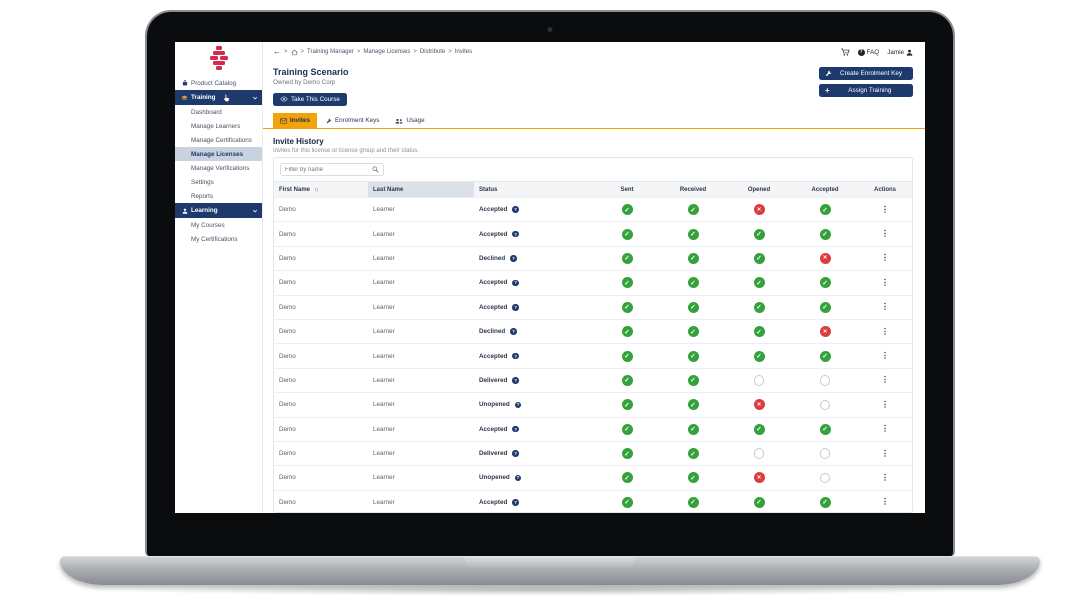 This screenshot has height=601, width=1080. What do you see at coordinates (868, 52) in the screenshot?
I see `faq-link: ? FAQ` at bounding box center [868, 52].